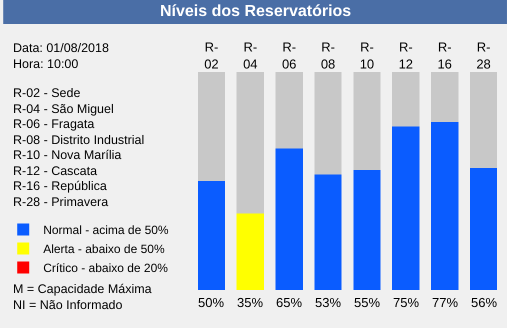  What do you see at coordinates (328, 56) in the screenshot?
I see `x-tick-label: R-08` at bounding box center [328, 56].